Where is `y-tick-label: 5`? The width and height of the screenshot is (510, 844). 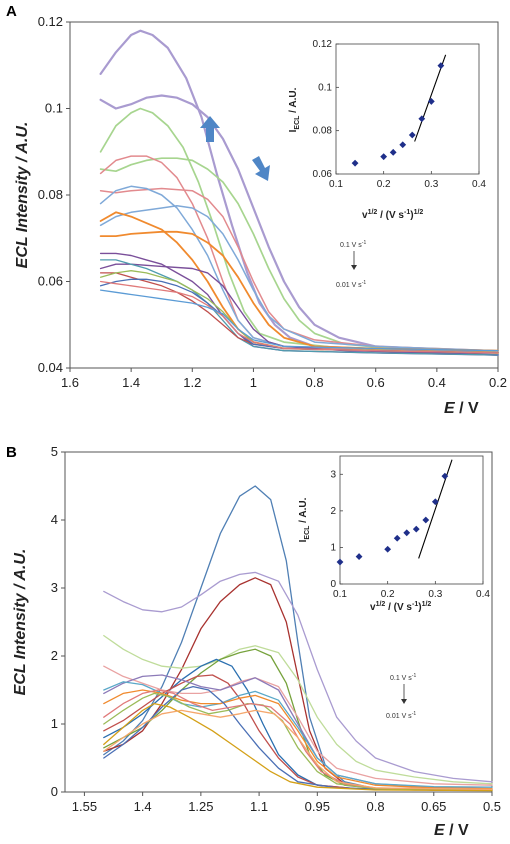 y-tick-label: 5 is located at coordinates (54, 451).